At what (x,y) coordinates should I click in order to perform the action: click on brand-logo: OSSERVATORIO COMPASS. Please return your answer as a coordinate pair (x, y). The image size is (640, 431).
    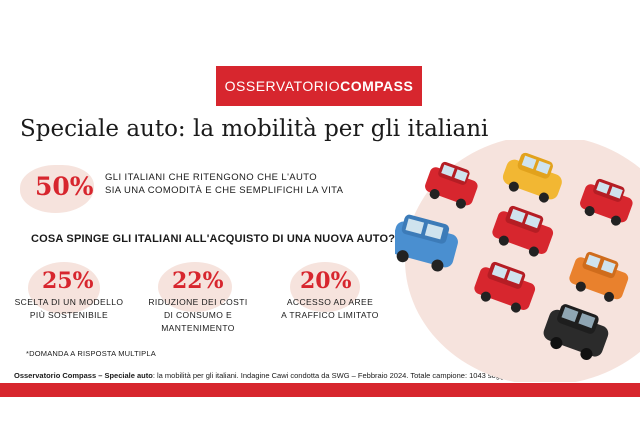
    Looking at the image, I should click on (319, 86).